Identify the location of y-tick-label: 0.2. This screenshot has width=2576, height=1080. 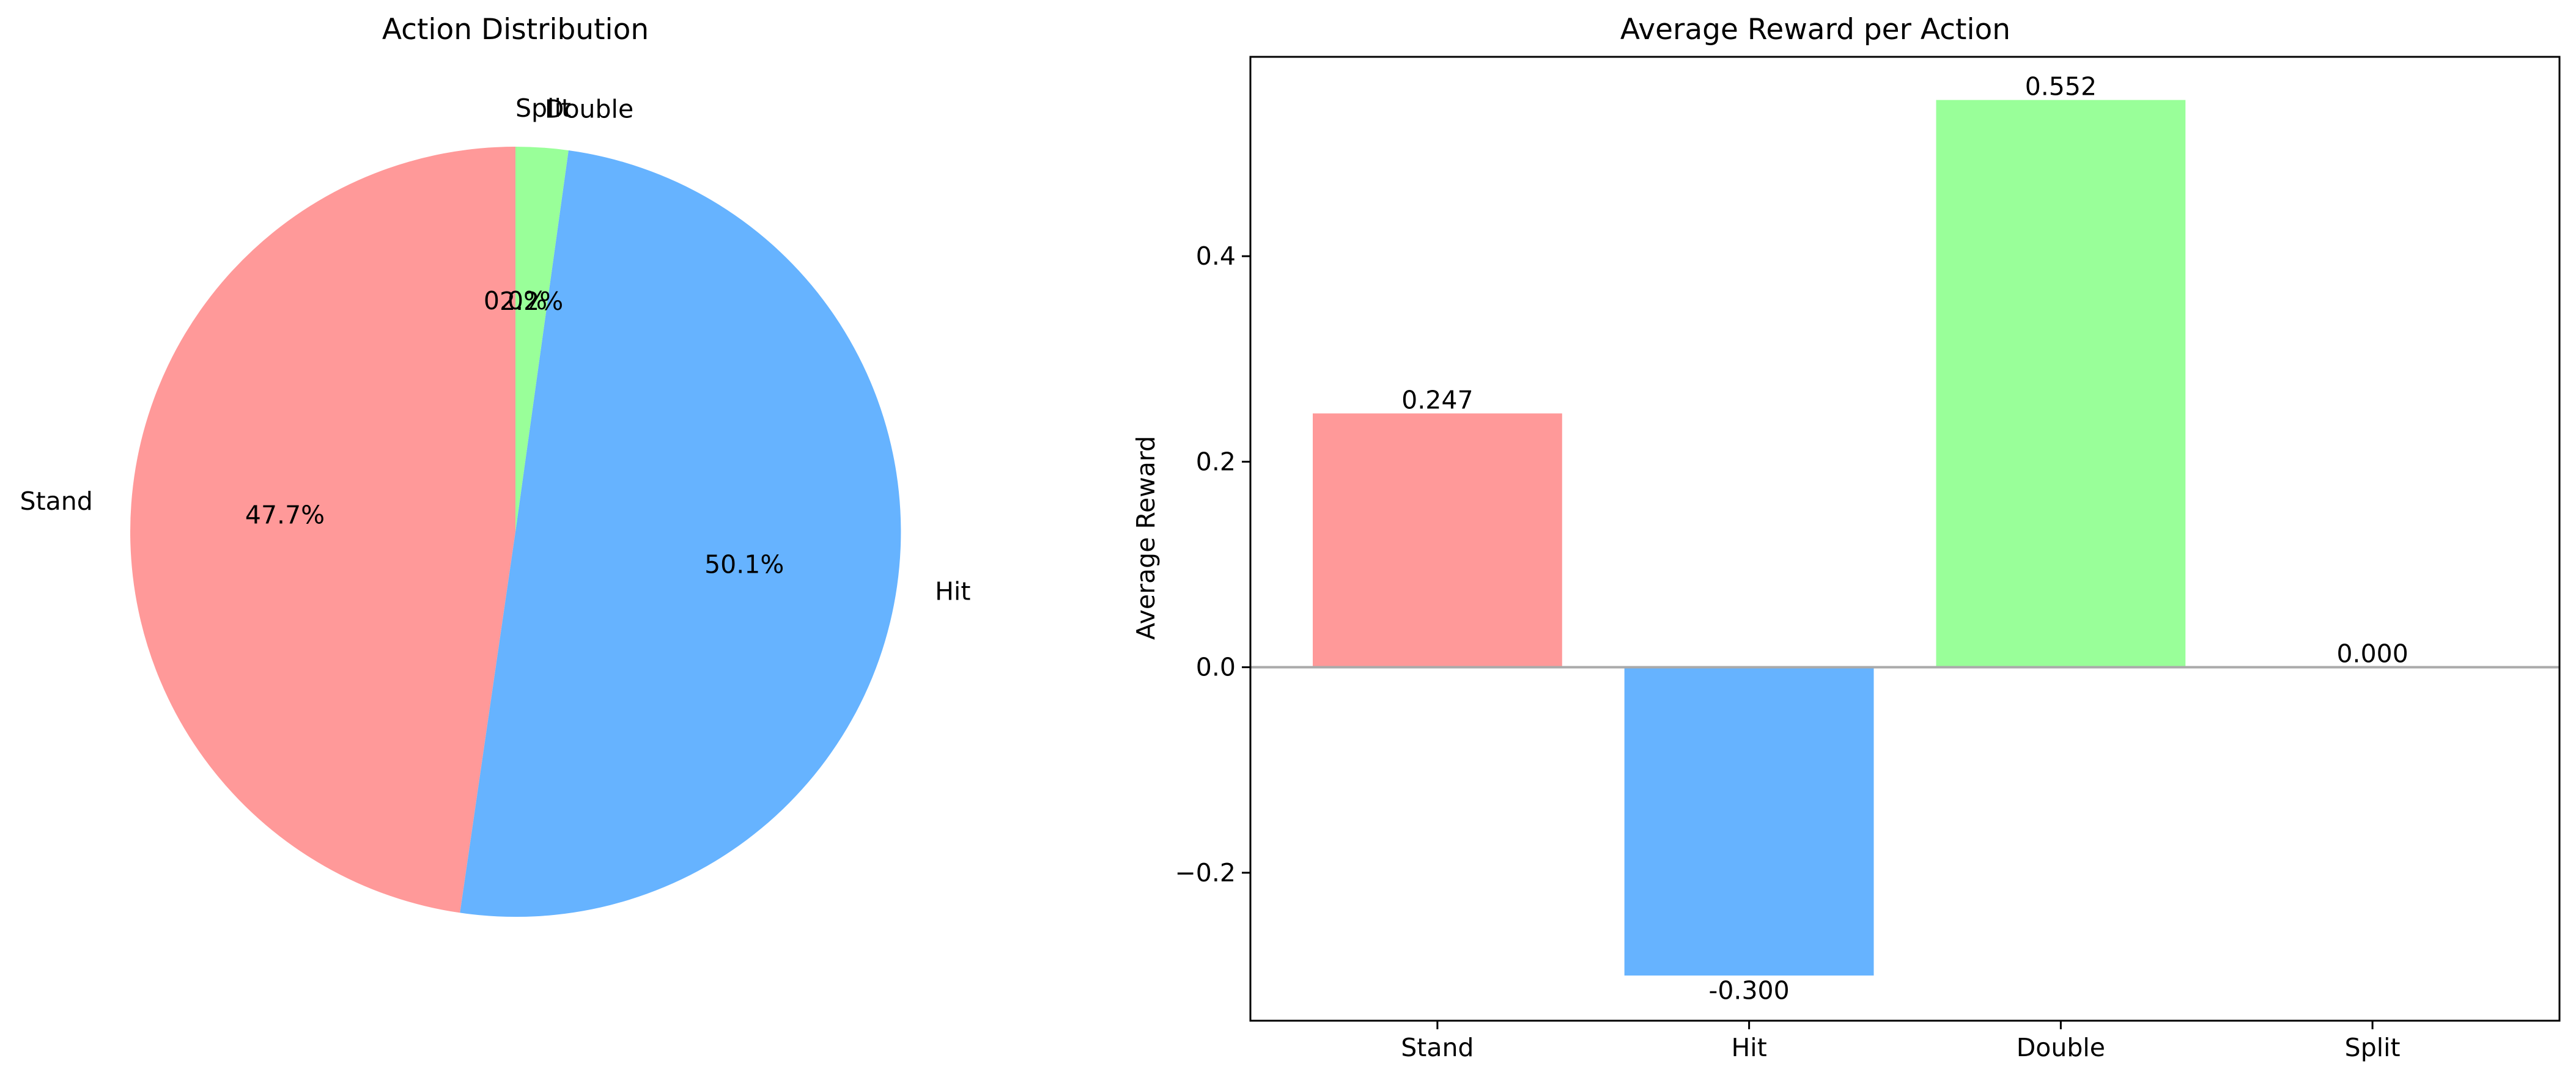
(1216, 461).